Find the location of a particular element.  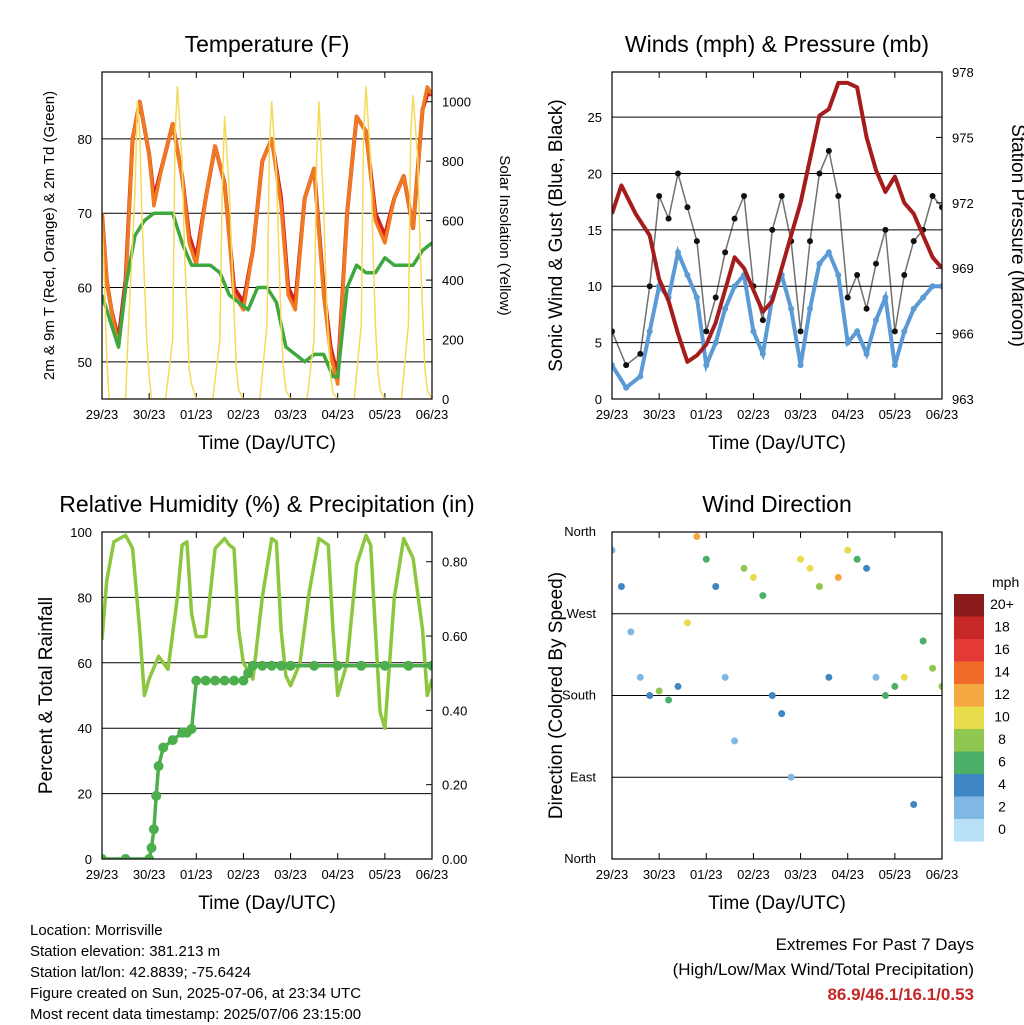

colorbar-label: 12 is located at coordinates (1002, 694).